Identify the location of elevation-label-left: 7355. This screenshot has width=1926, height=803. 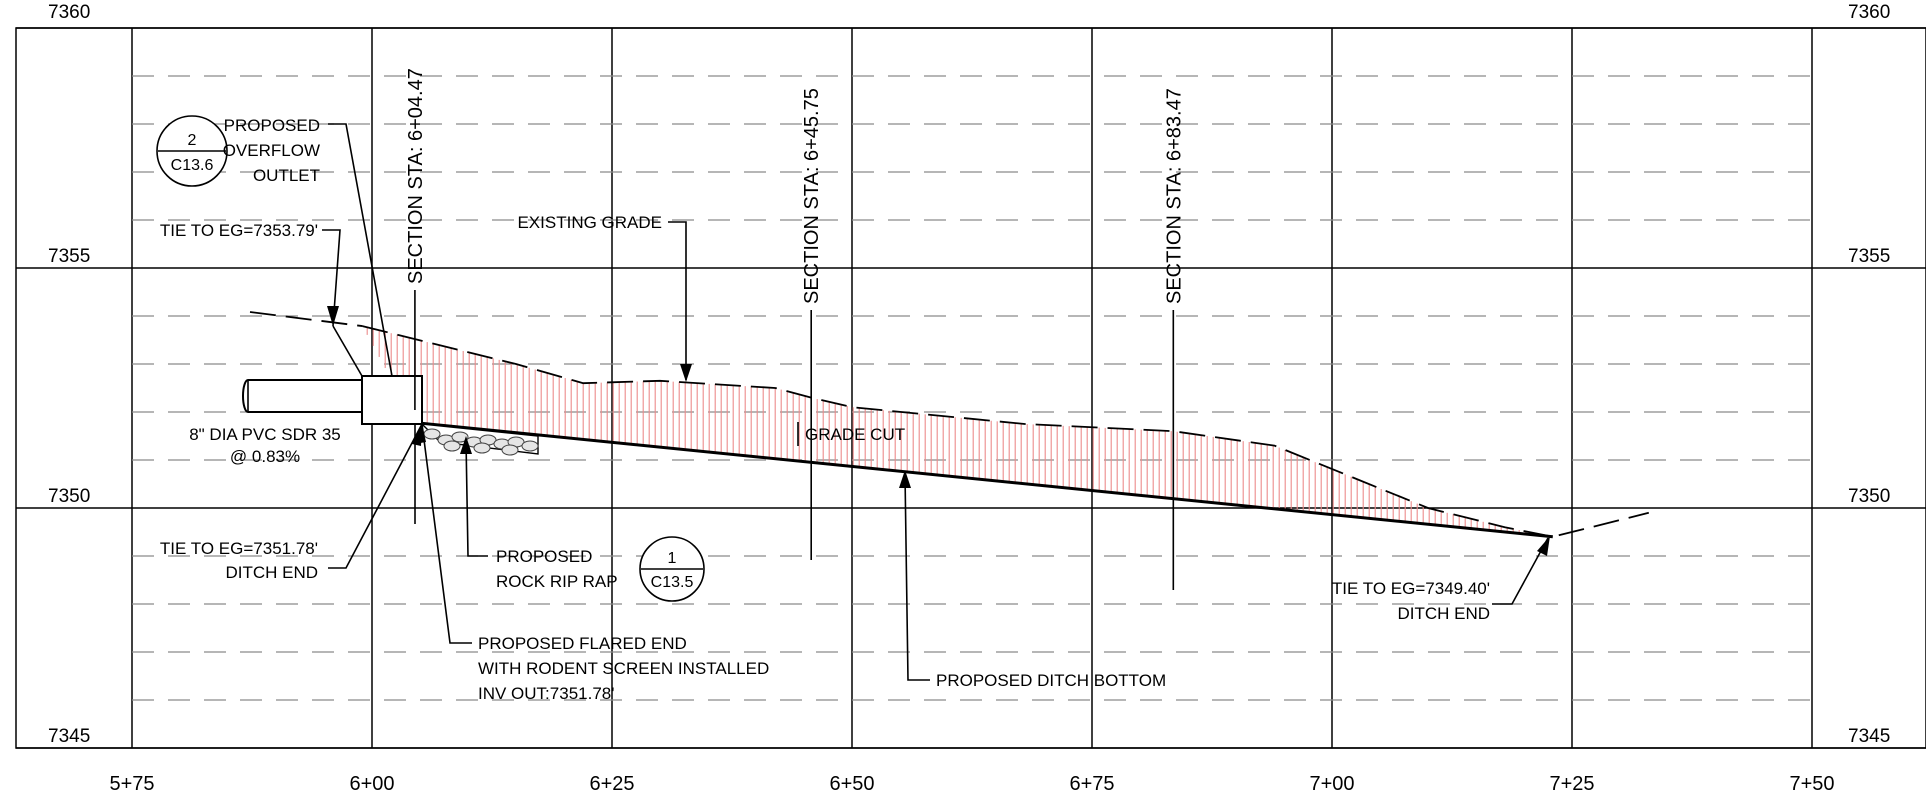
(69, 256).